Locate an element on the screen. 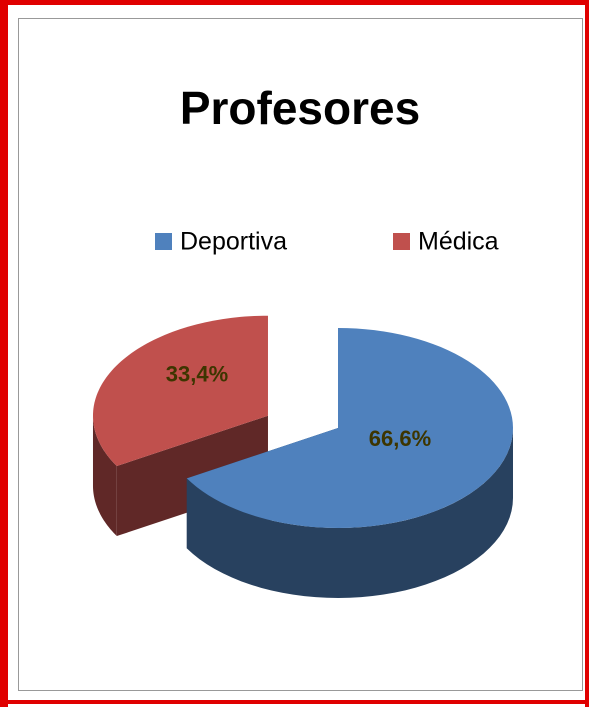 The width and height of the screenshot is (589, 707). slice is located at coordinates (180, 391).